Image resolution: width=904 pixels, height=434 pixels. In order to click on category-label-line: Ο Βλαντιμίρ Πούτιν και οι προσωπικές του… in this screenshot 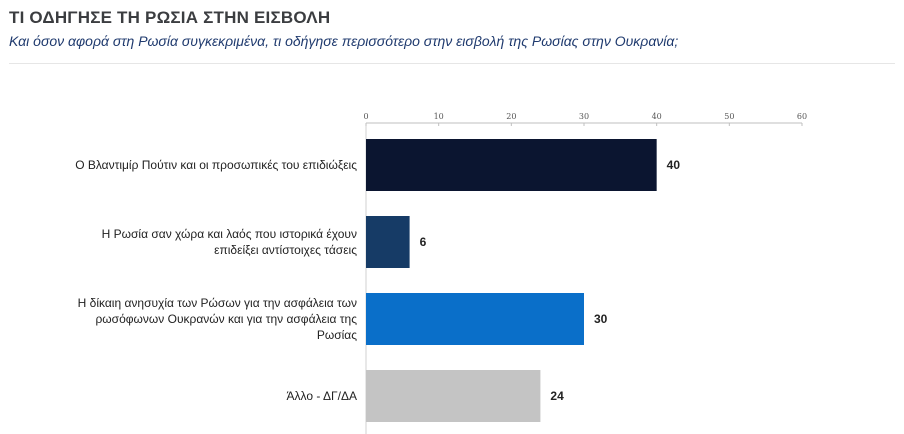, I will do `click(216, 165)`.